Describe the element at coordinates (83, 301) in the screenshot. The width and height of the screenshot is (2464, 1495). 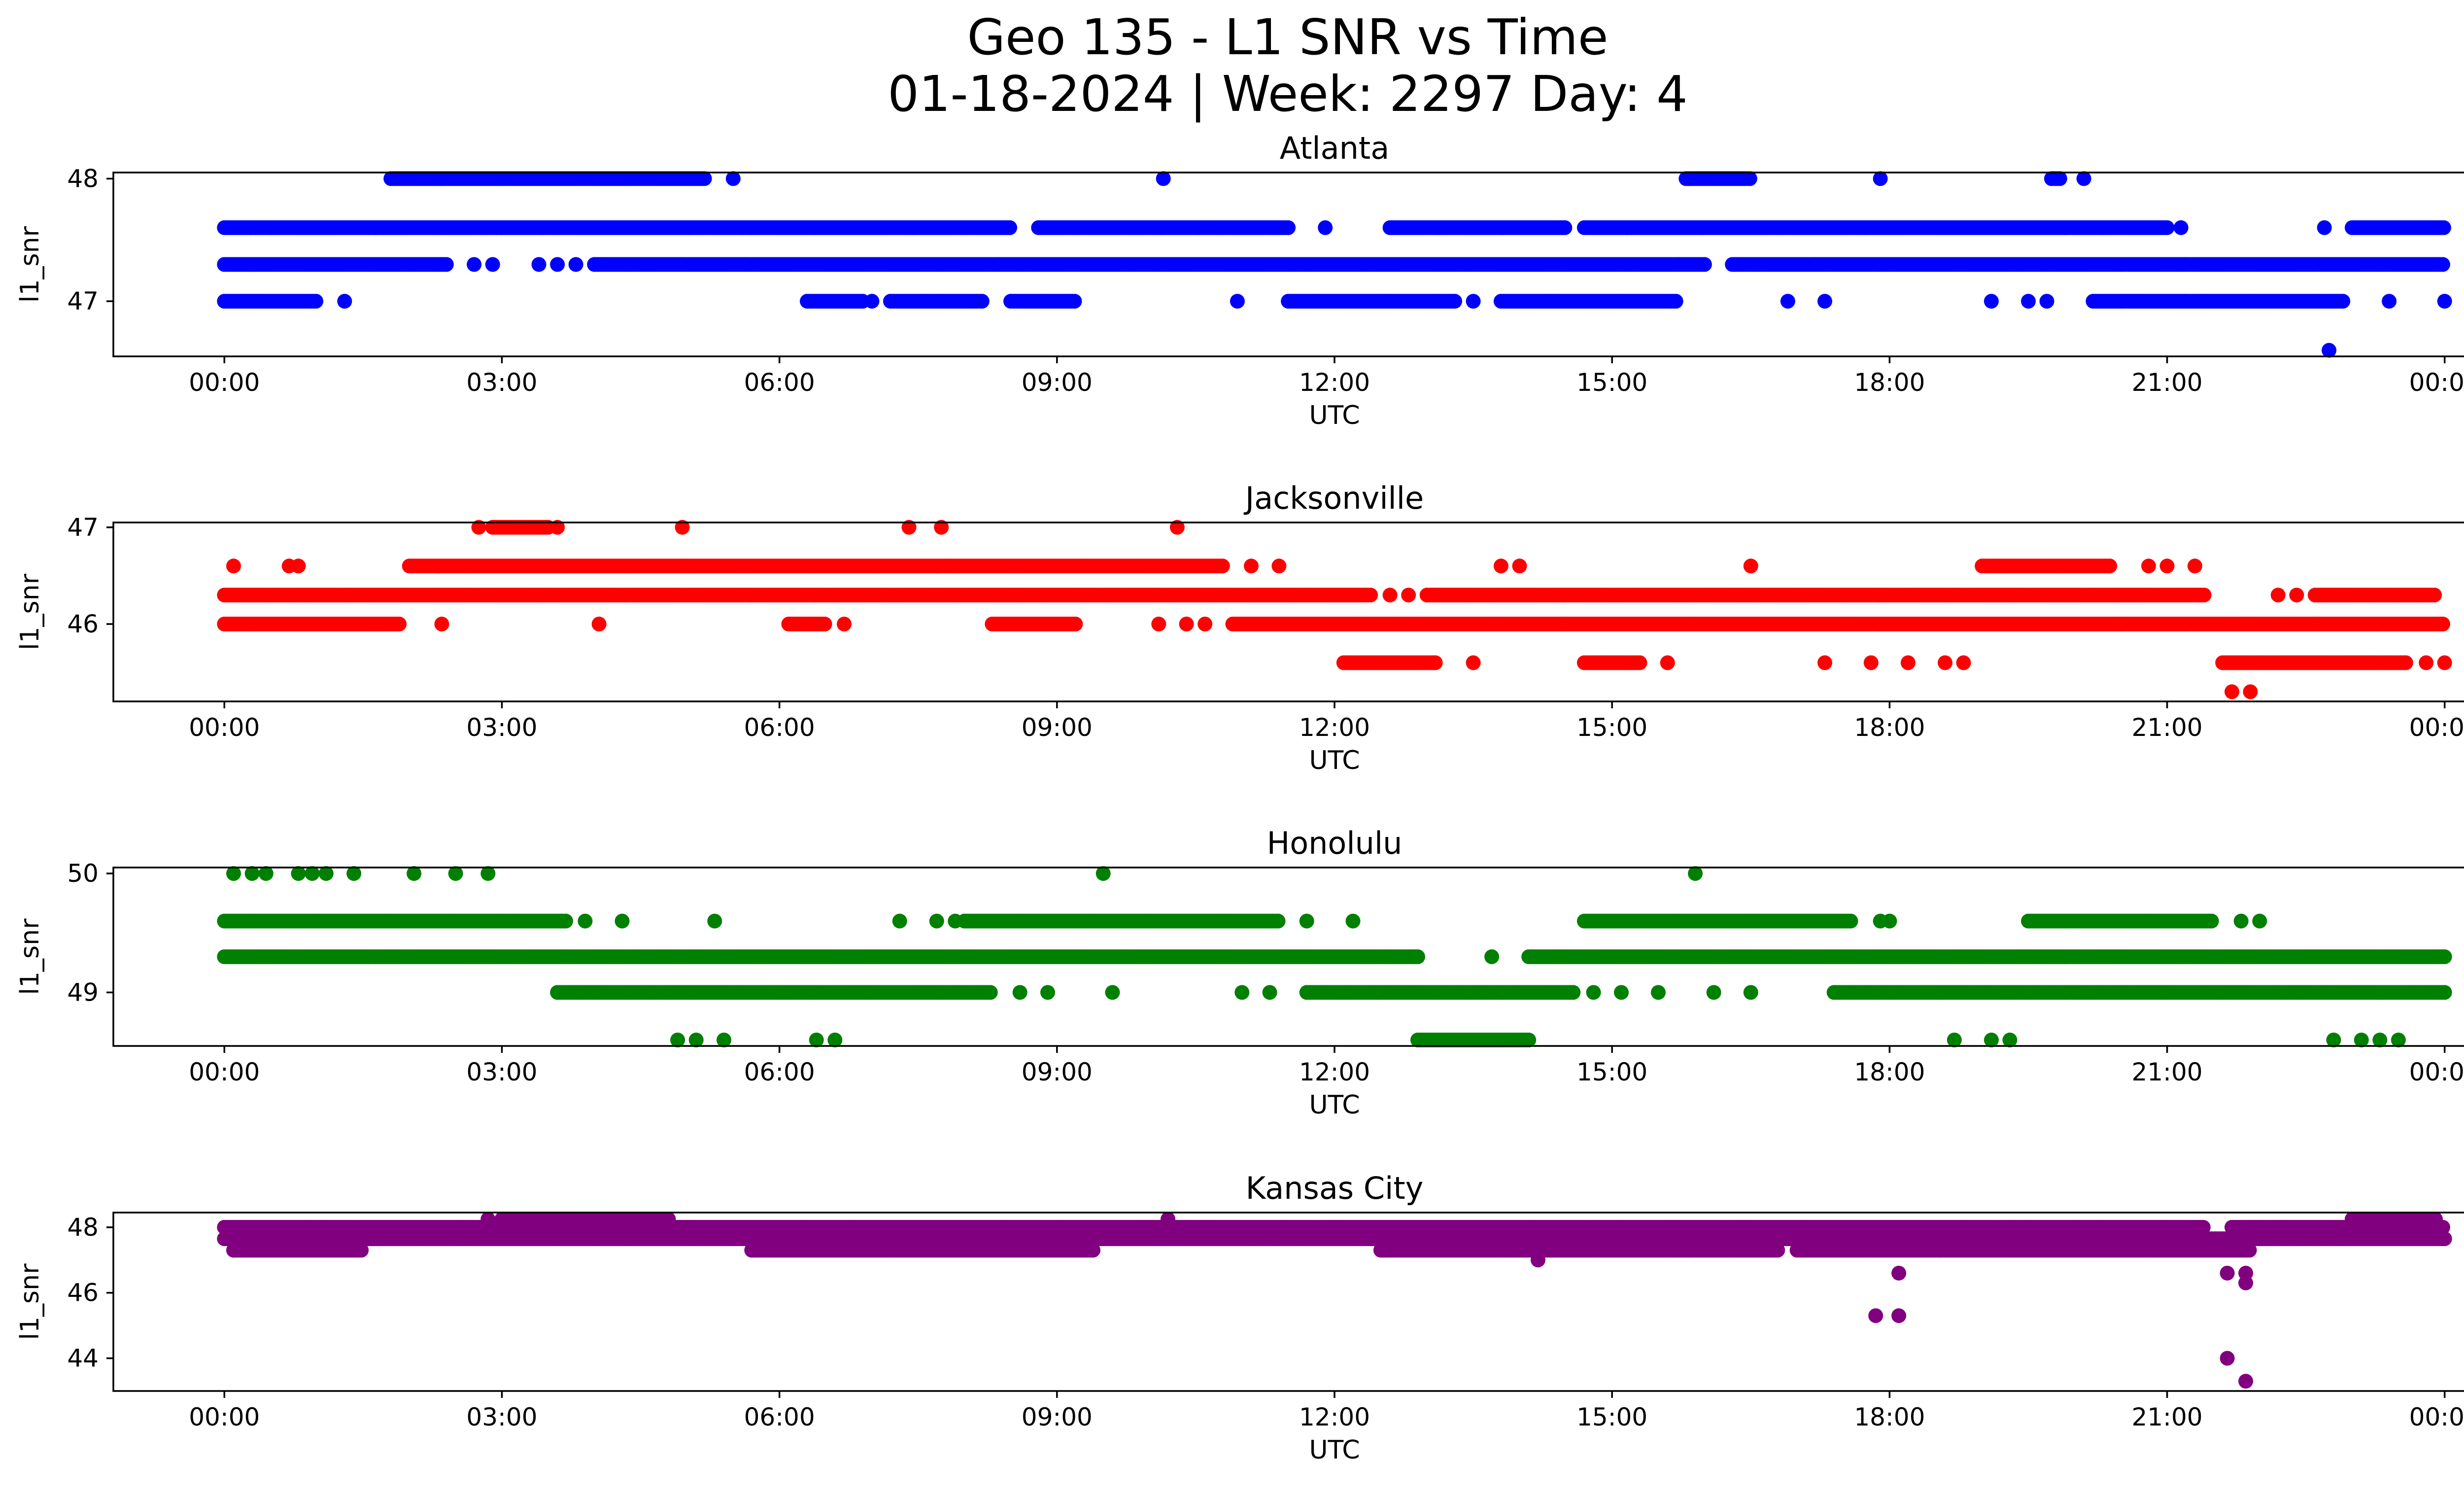
I see `y-tick-label: 47` at that location.